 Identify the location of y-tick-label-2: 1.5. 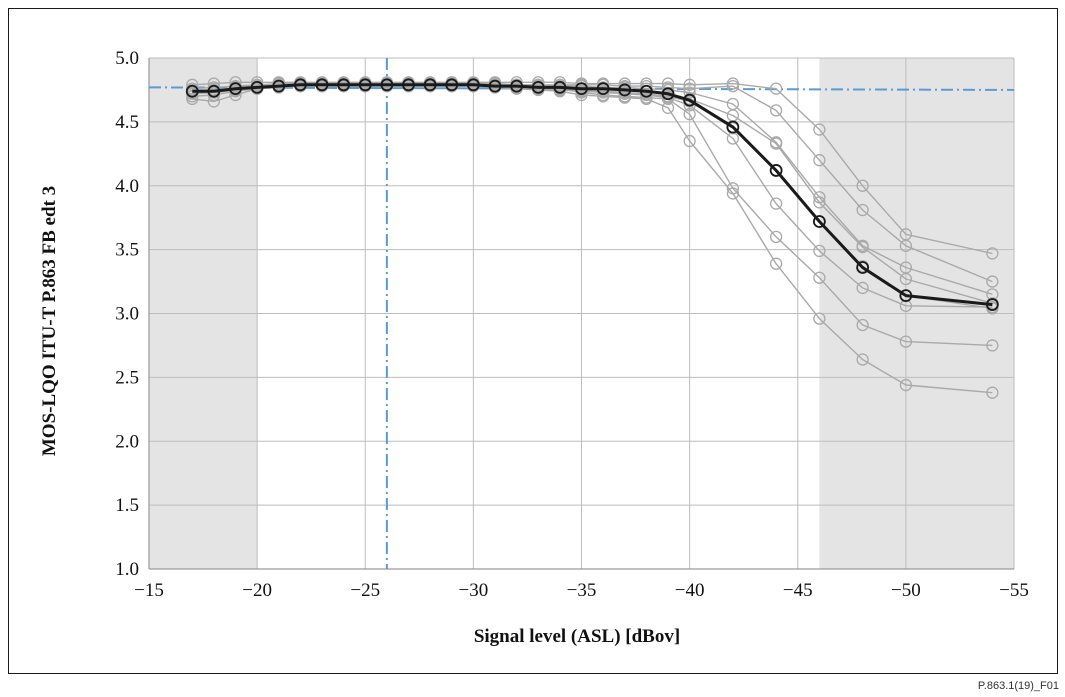
(127, 505).